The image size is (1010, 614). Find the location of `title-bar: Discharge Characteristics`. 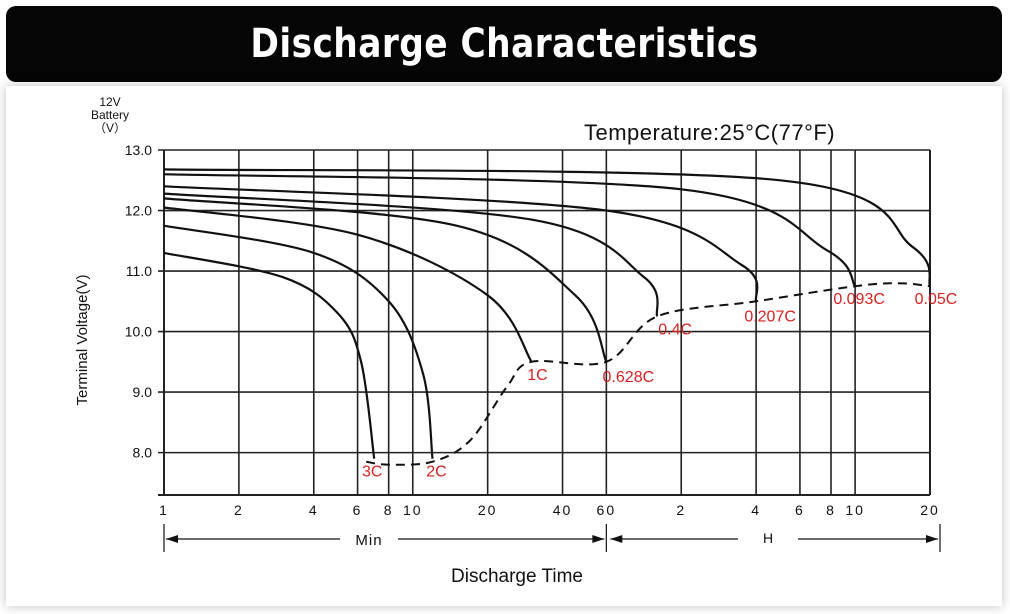

title-bar: Discharge Characteristics is located at coordinates (504, 44).